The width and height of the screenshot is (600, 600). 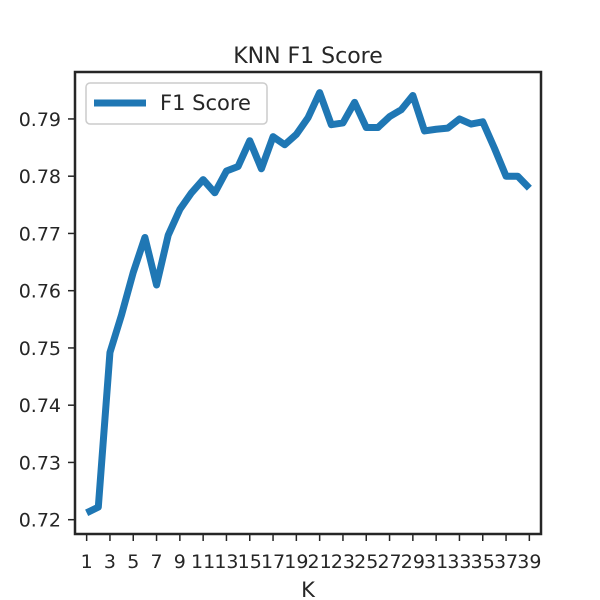 What do you see at coordinates (157, 562) in the screenshot?
I see `x-tick-label: 7` at bounding box center [157, 562].